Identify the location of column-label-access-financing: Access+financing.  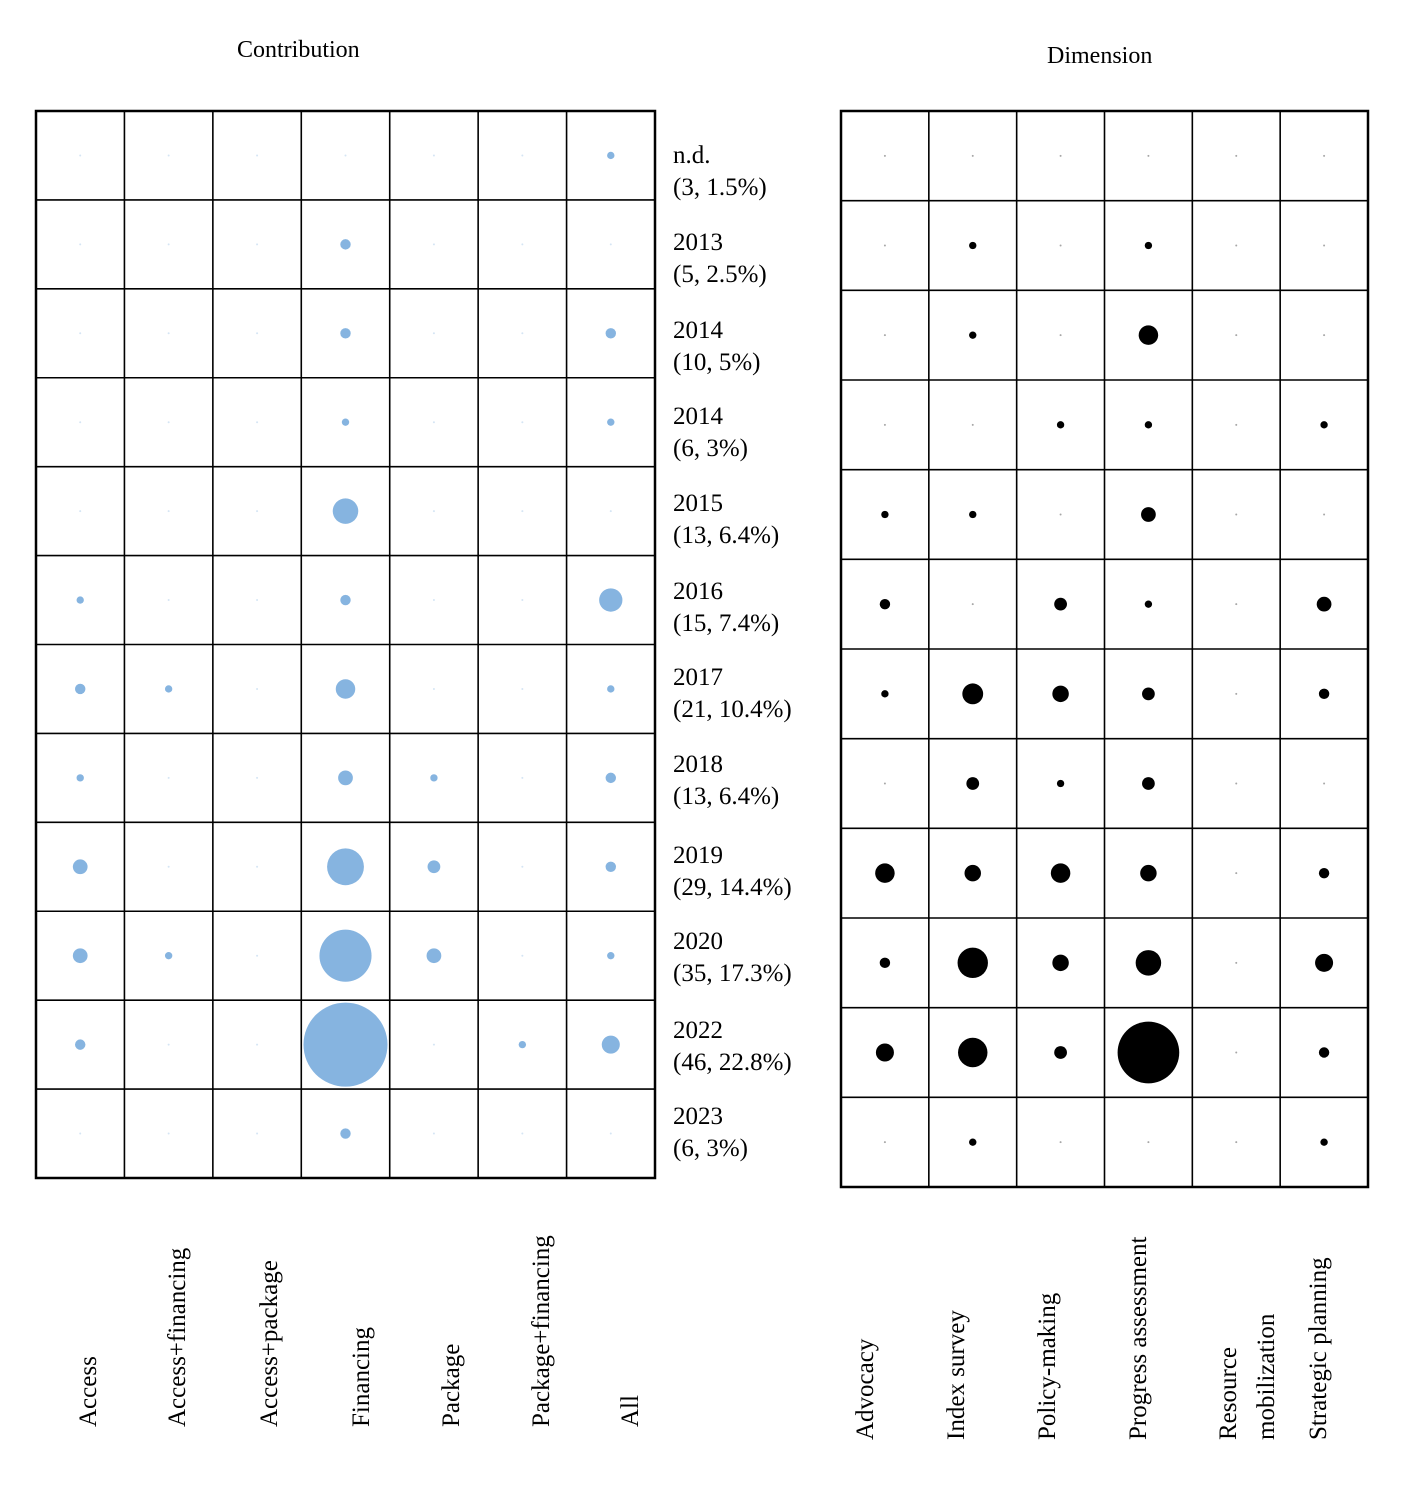
(177, 1337).